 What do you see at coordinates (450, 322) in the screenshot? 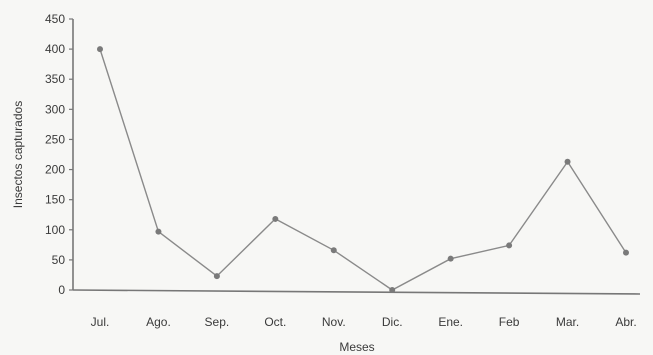
I see `x-tick-label: Ene.` at bounding box center [450, 322].